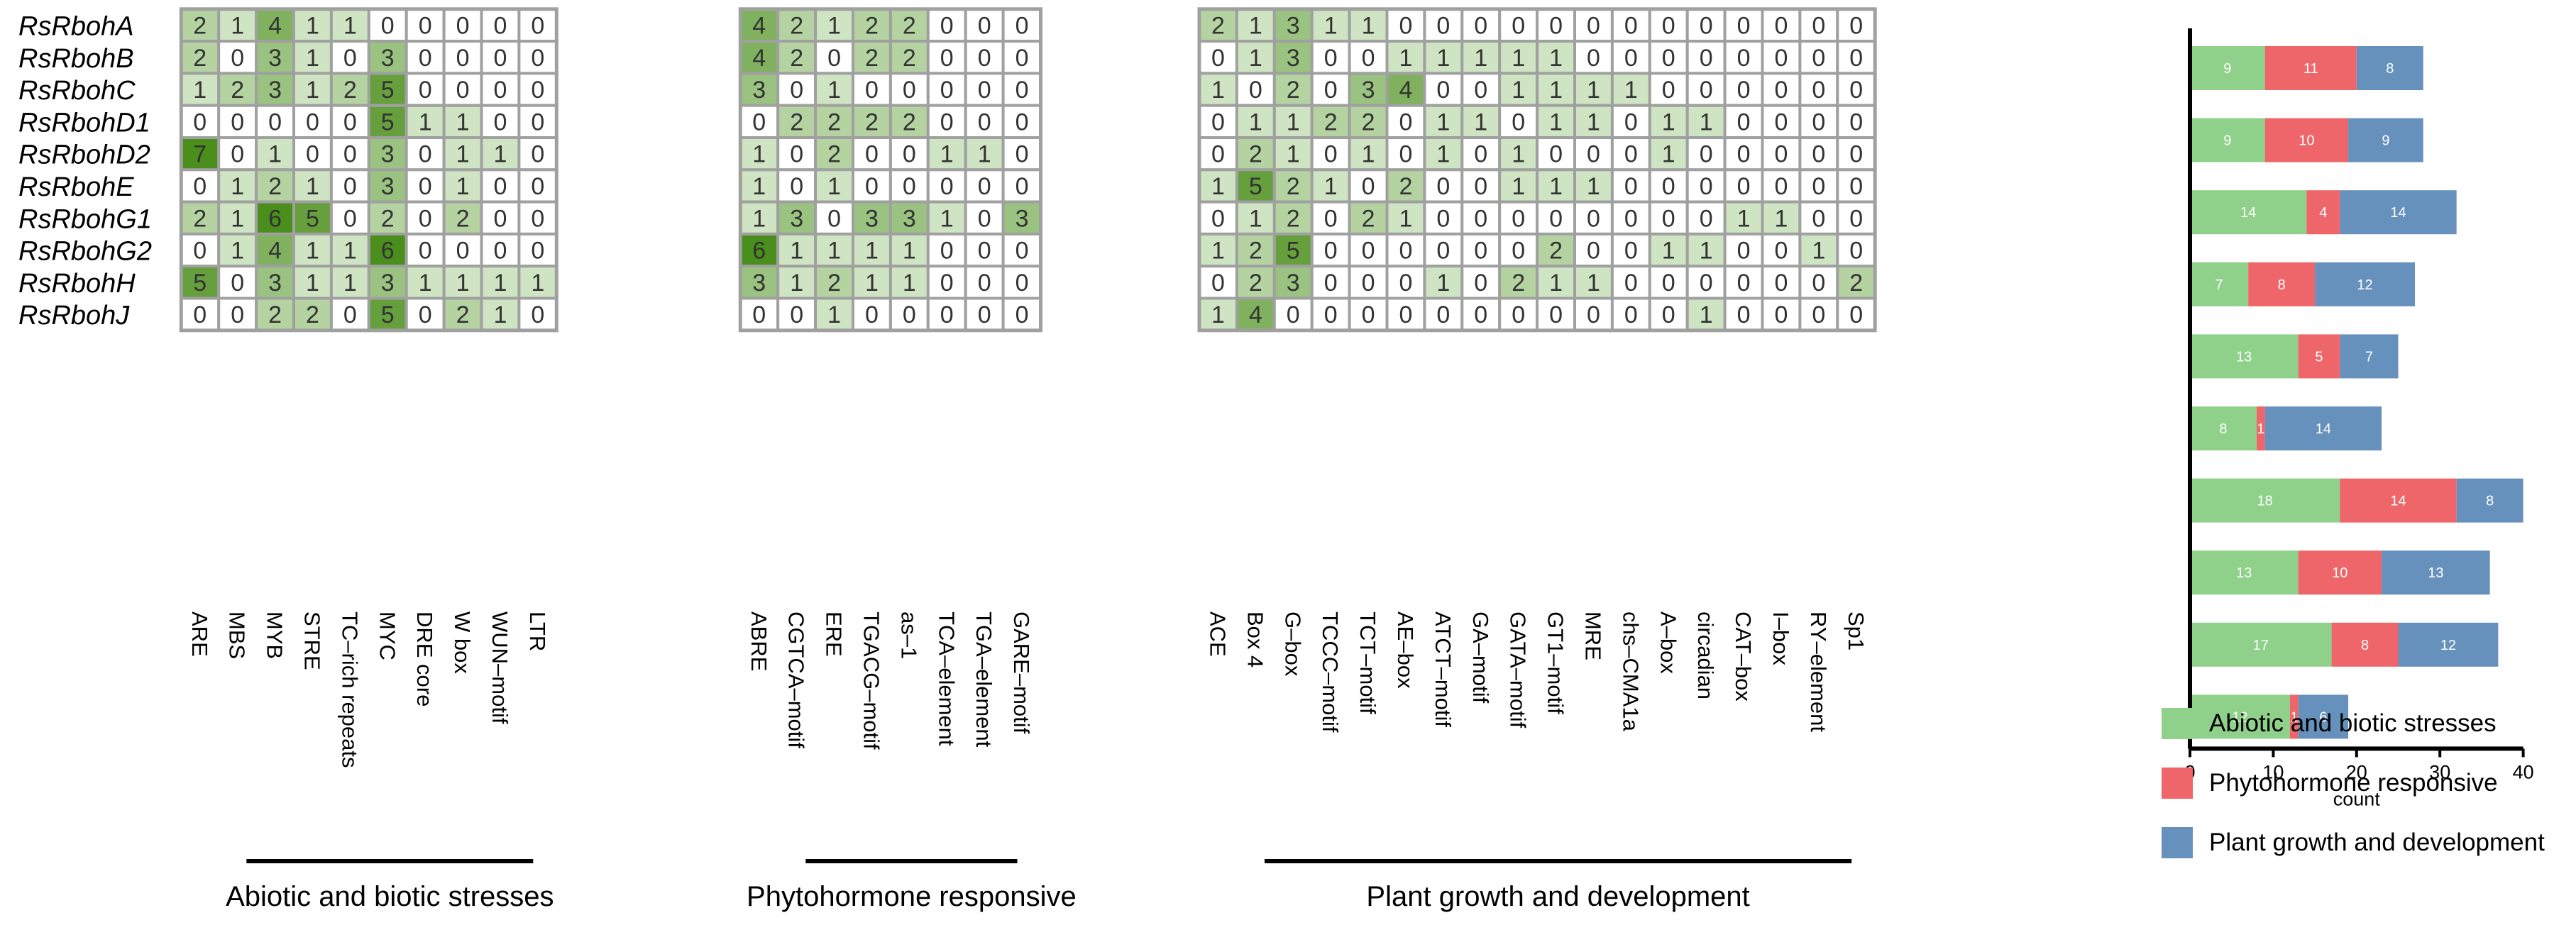 This screenshot has width=2576, height=925. Describe the element at coordinates (2357, 798) in the screenshot. I see `x-axis-title: count` at that location.